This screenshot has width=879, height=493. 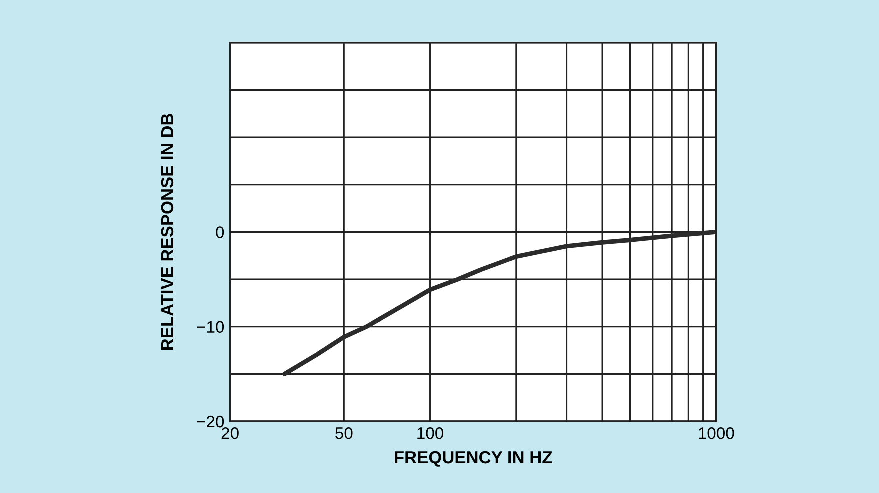 I want to click on y-tick-label: −10, so click(x=210, y=327).